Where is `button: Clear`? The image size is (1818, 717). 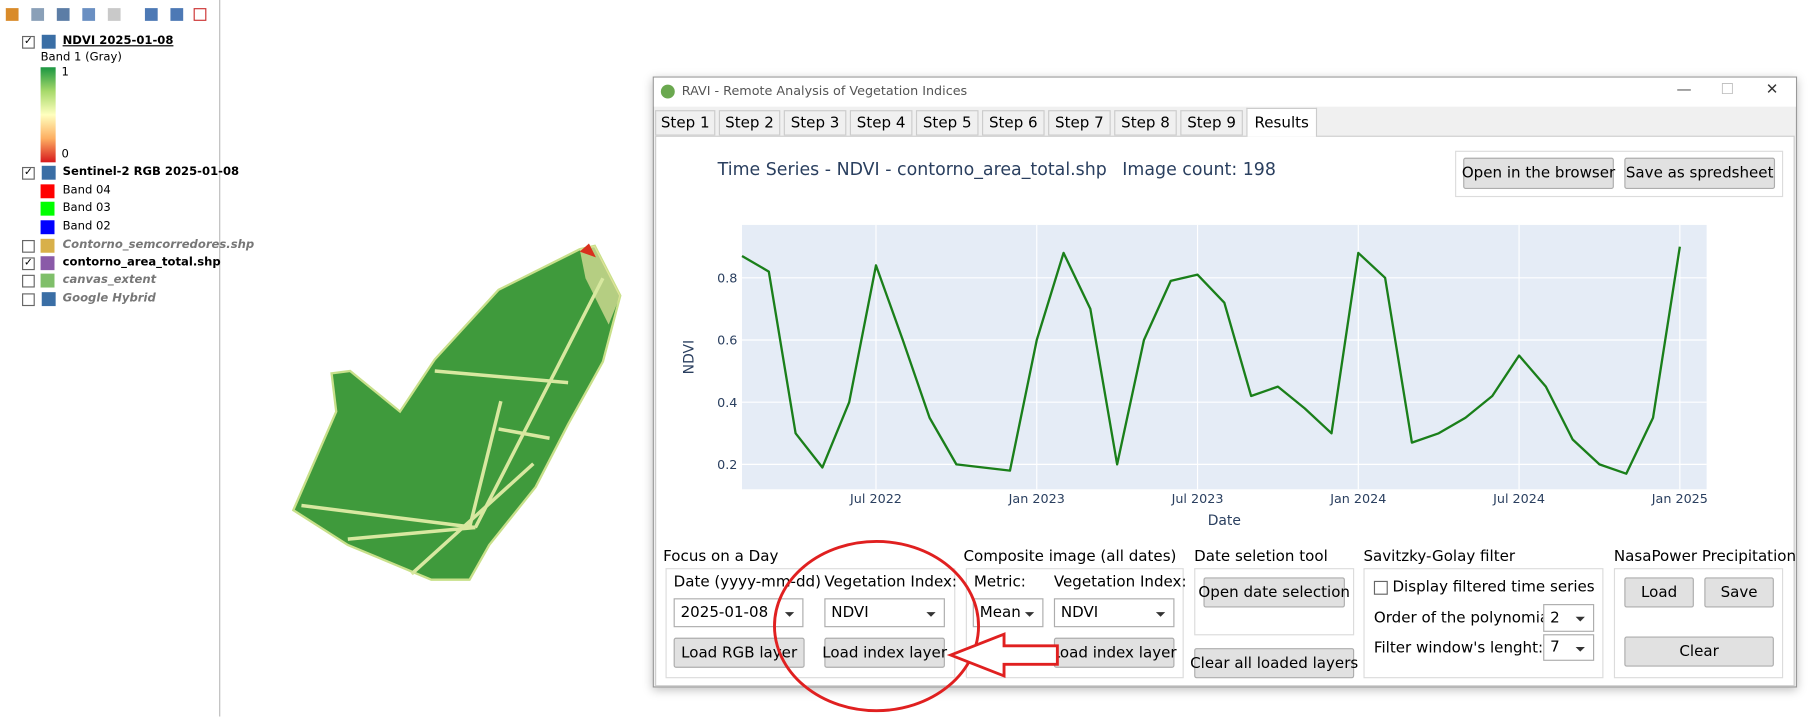 button: Clear is located at coordinates (1699, 651).